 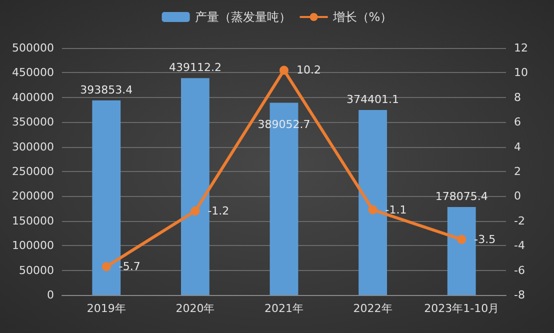 What do you see at coordinates (195, 308) in the screenshot?
I see `x-tick-label: 2020年` at bounding box center [195, 308].